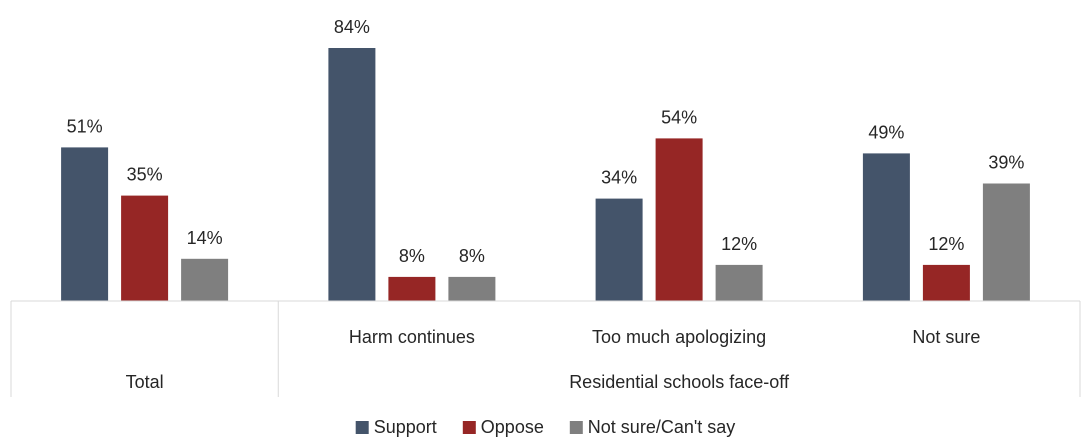 The width and height of the screenshot is (1091, 443). What do you see at coordinates (576, 427) in the screenshot?
I see `legend-swatch-not-sure-can-t-say` at bounding box center [576, 427].